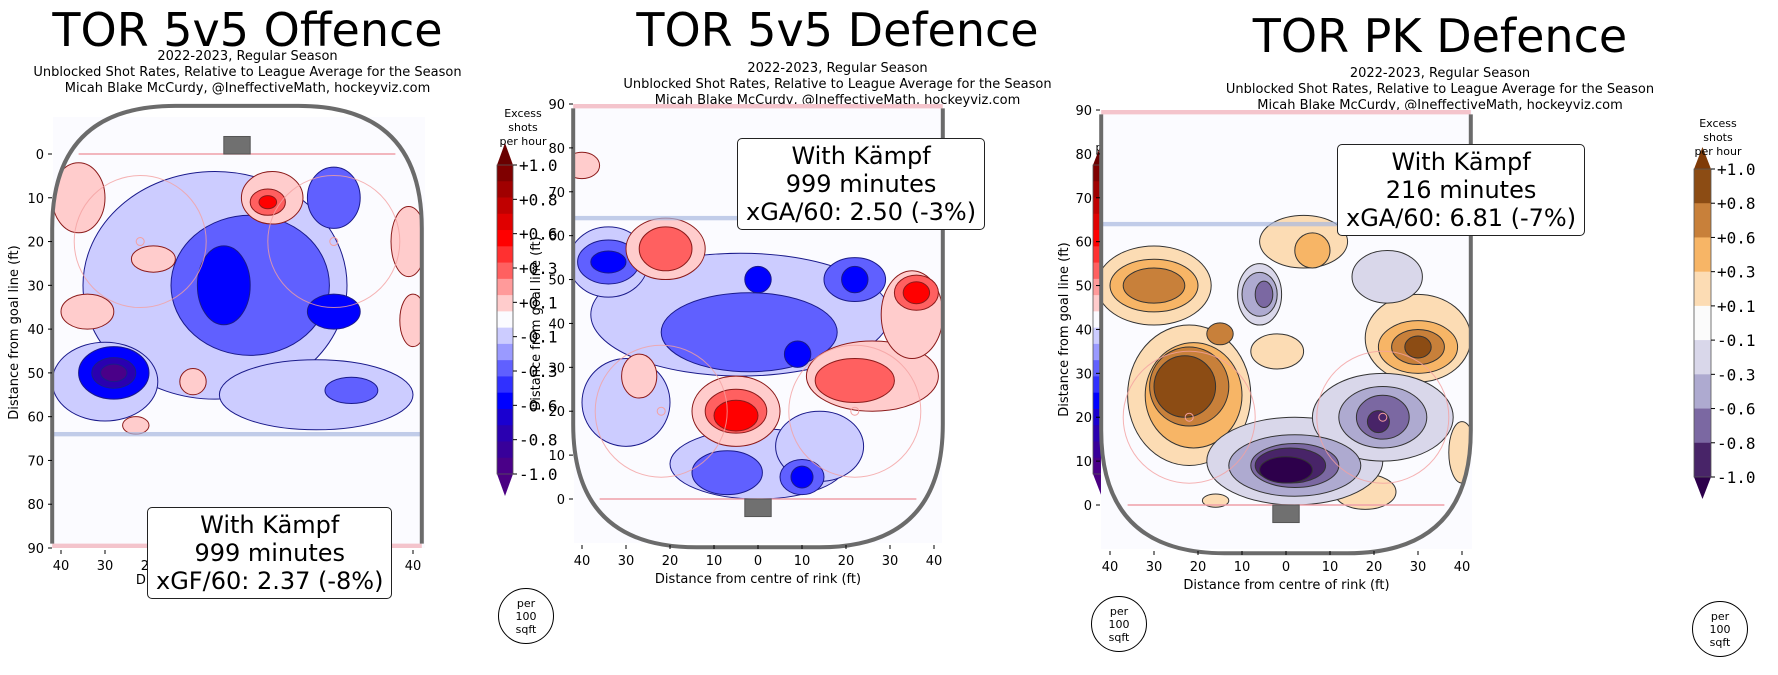 The width and height of the screenshot is (1778, 675). I want to click on info-minutes: 999 minutes, so click(270, 553).